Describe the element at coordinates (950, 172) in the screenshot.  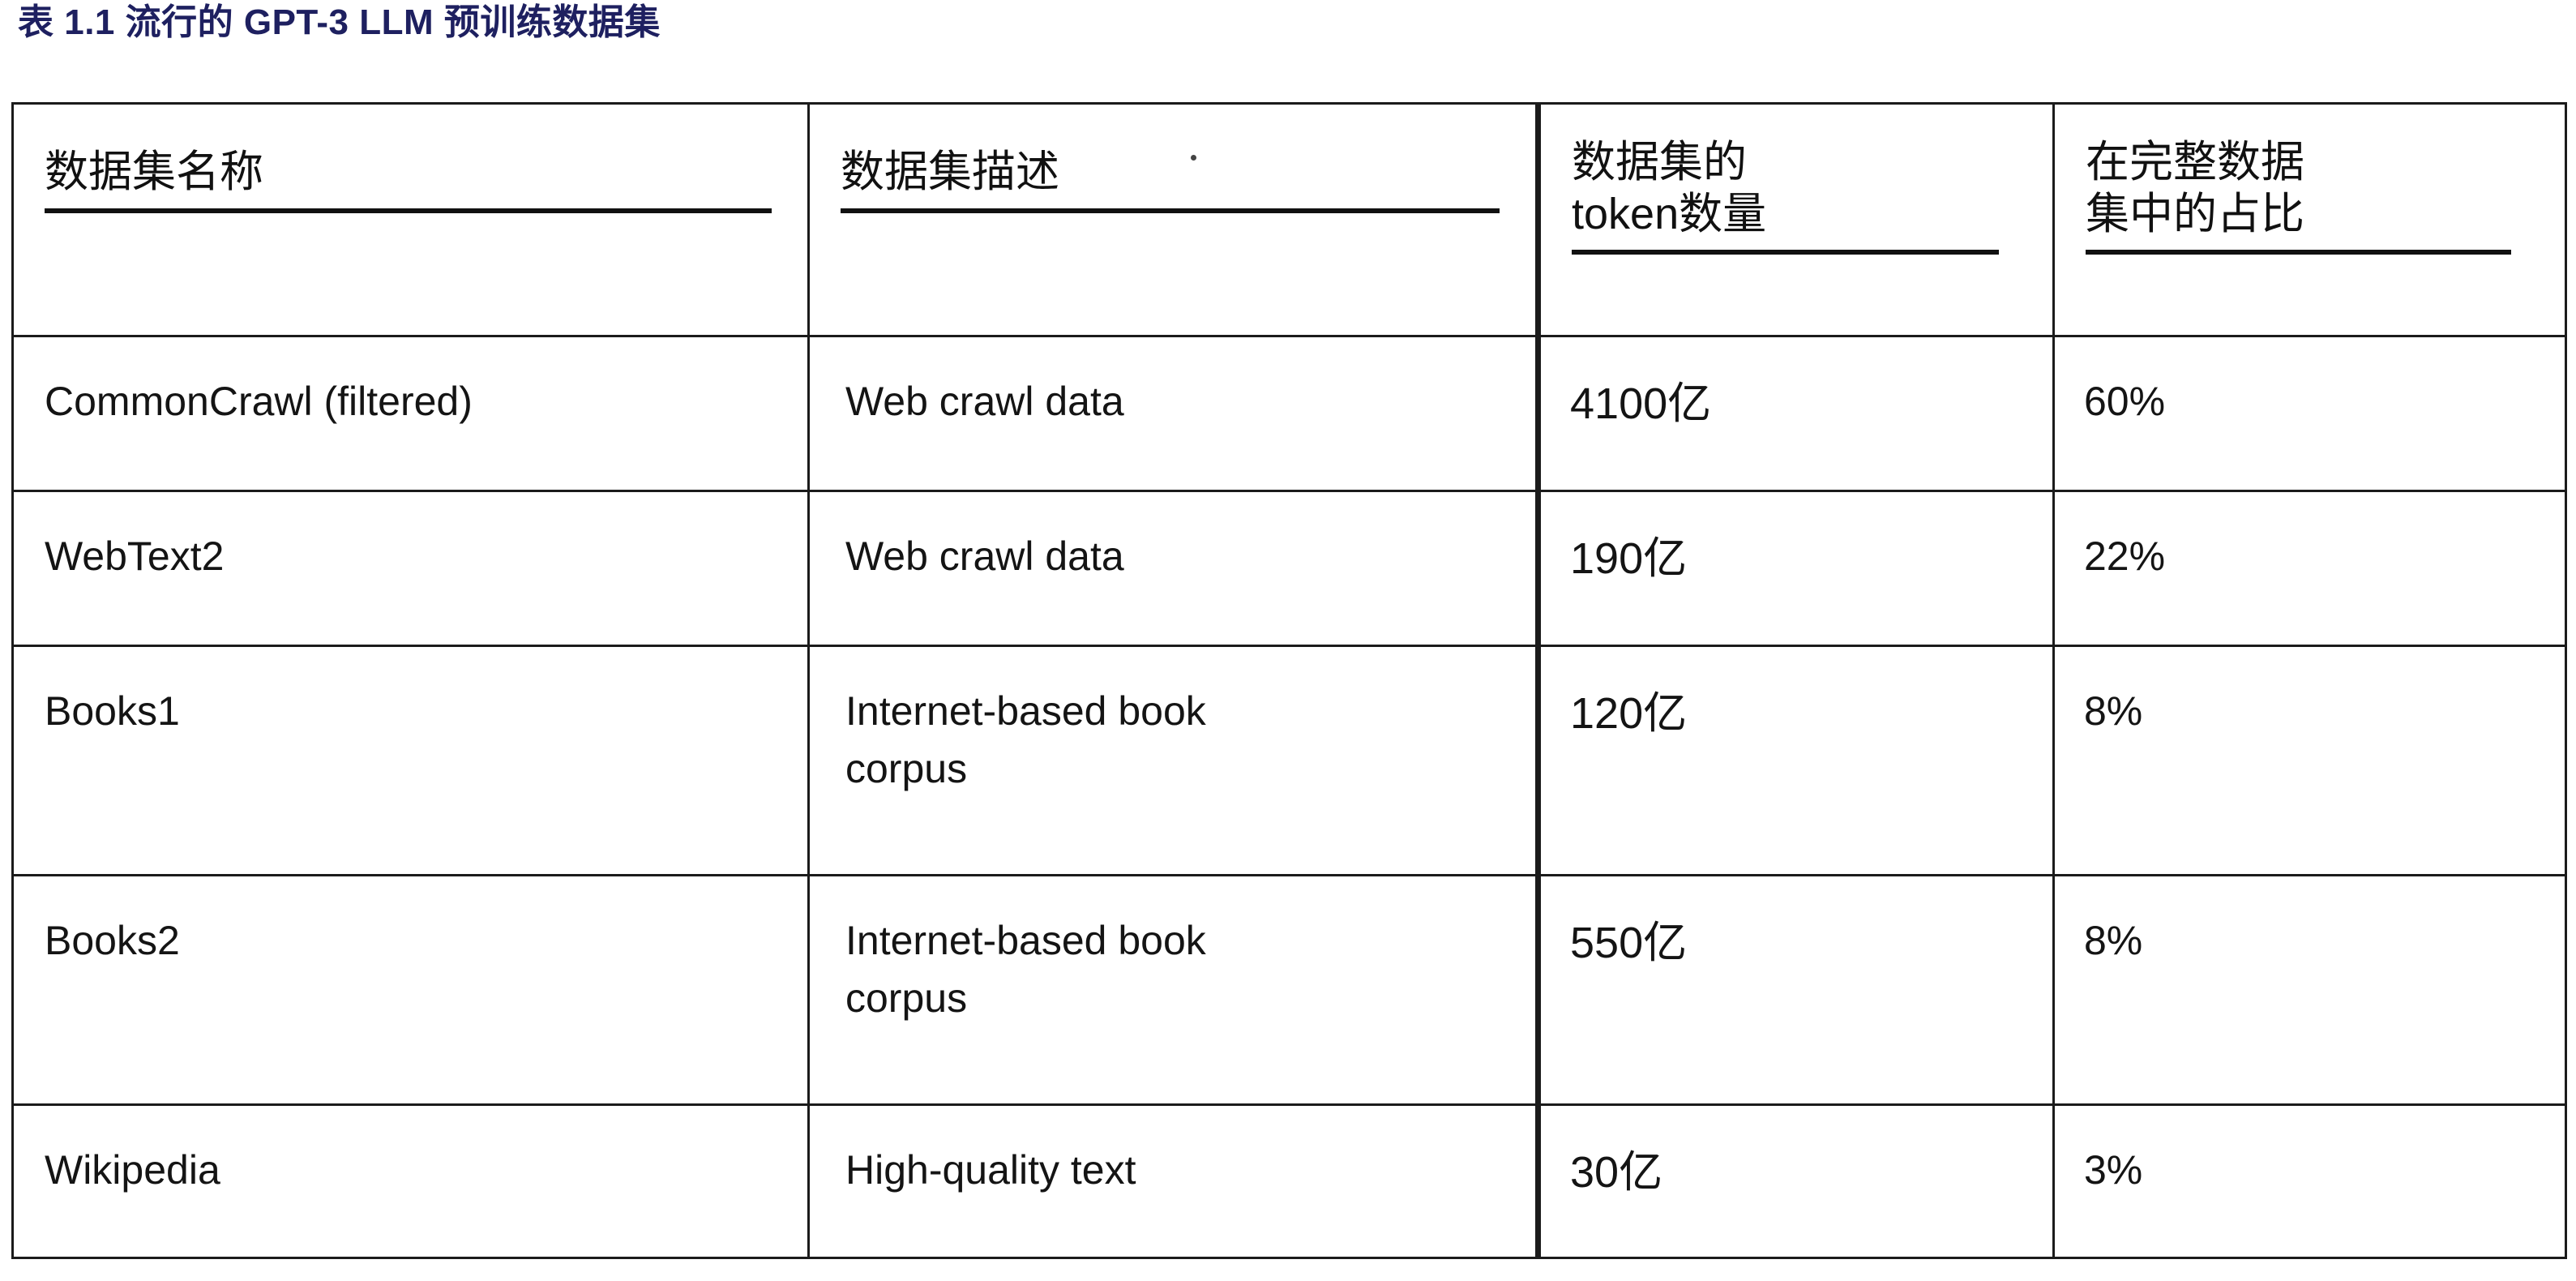
I see `header-label-dataset-description: 数据集描述` at that location.